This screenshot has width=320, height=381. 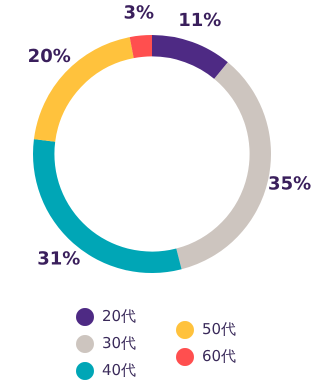 I want to click on legend-label: 50代, so click(x=219, y=329).